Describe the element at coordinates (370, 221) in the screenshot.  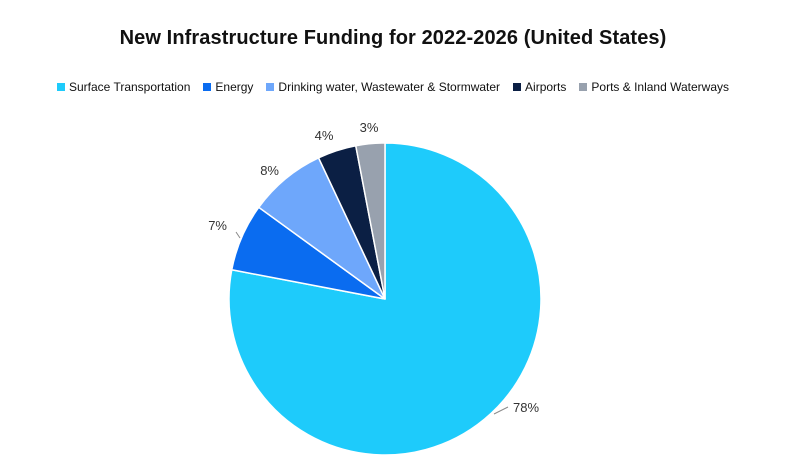
I see `pie-slice-ports-inland-waterways` at that location.